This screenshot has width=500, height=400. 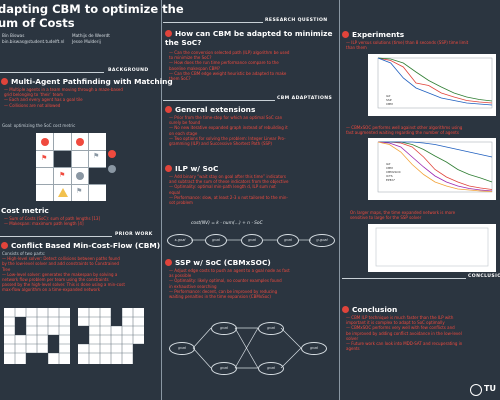 What do you see at coordinates (128, 70) in the screenshot?
I see `section-tag: BACKGROUND` at bounding box center [128, 70].